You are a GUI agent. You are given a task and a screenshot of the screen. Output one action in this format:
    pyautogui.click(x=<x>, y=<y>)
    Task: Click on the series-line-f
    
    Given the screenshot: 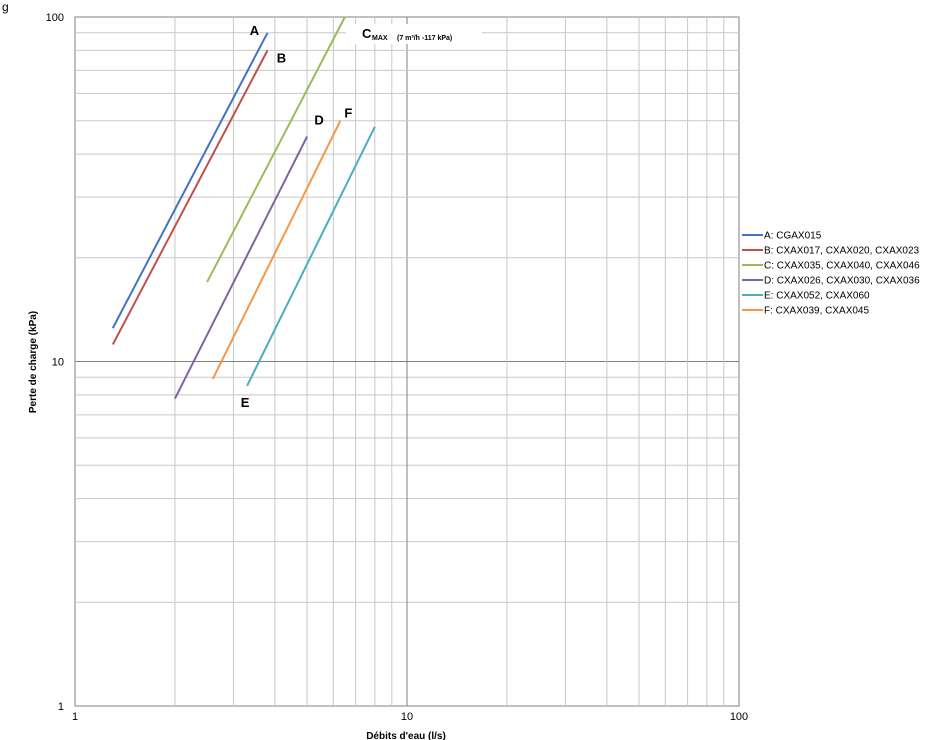 What is the action you would take?
    pyautogui.click(x=276, y=250)
    